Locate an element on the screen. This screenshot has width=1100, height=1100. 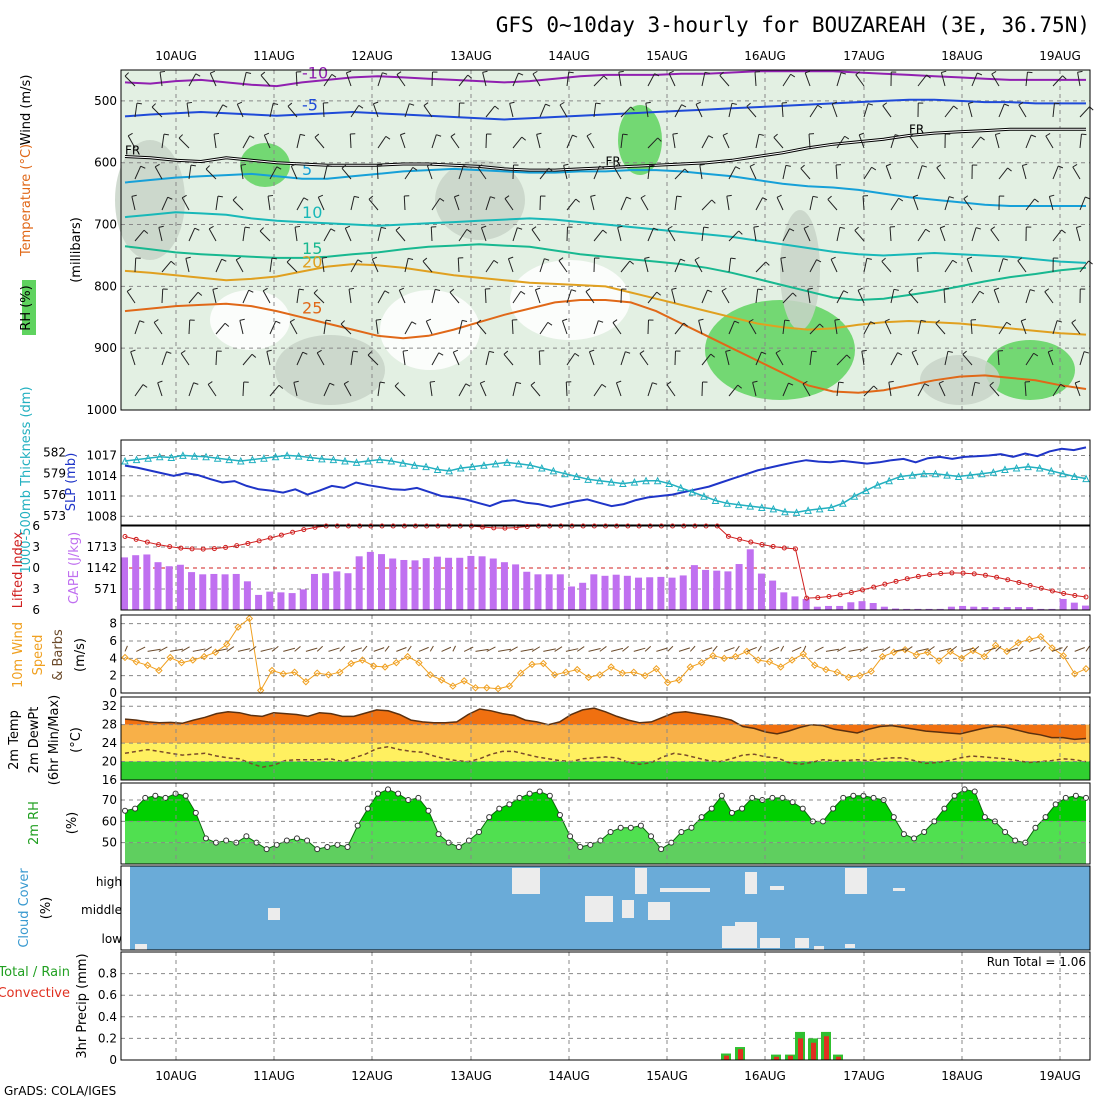
cloud-frame is located at coordinates (605, 908).